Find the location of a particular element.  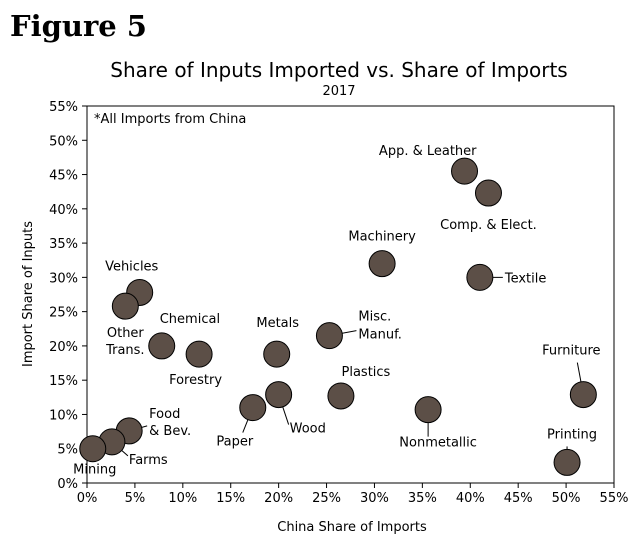

y-tick-label: 10% is located at coordinates (63, 415).